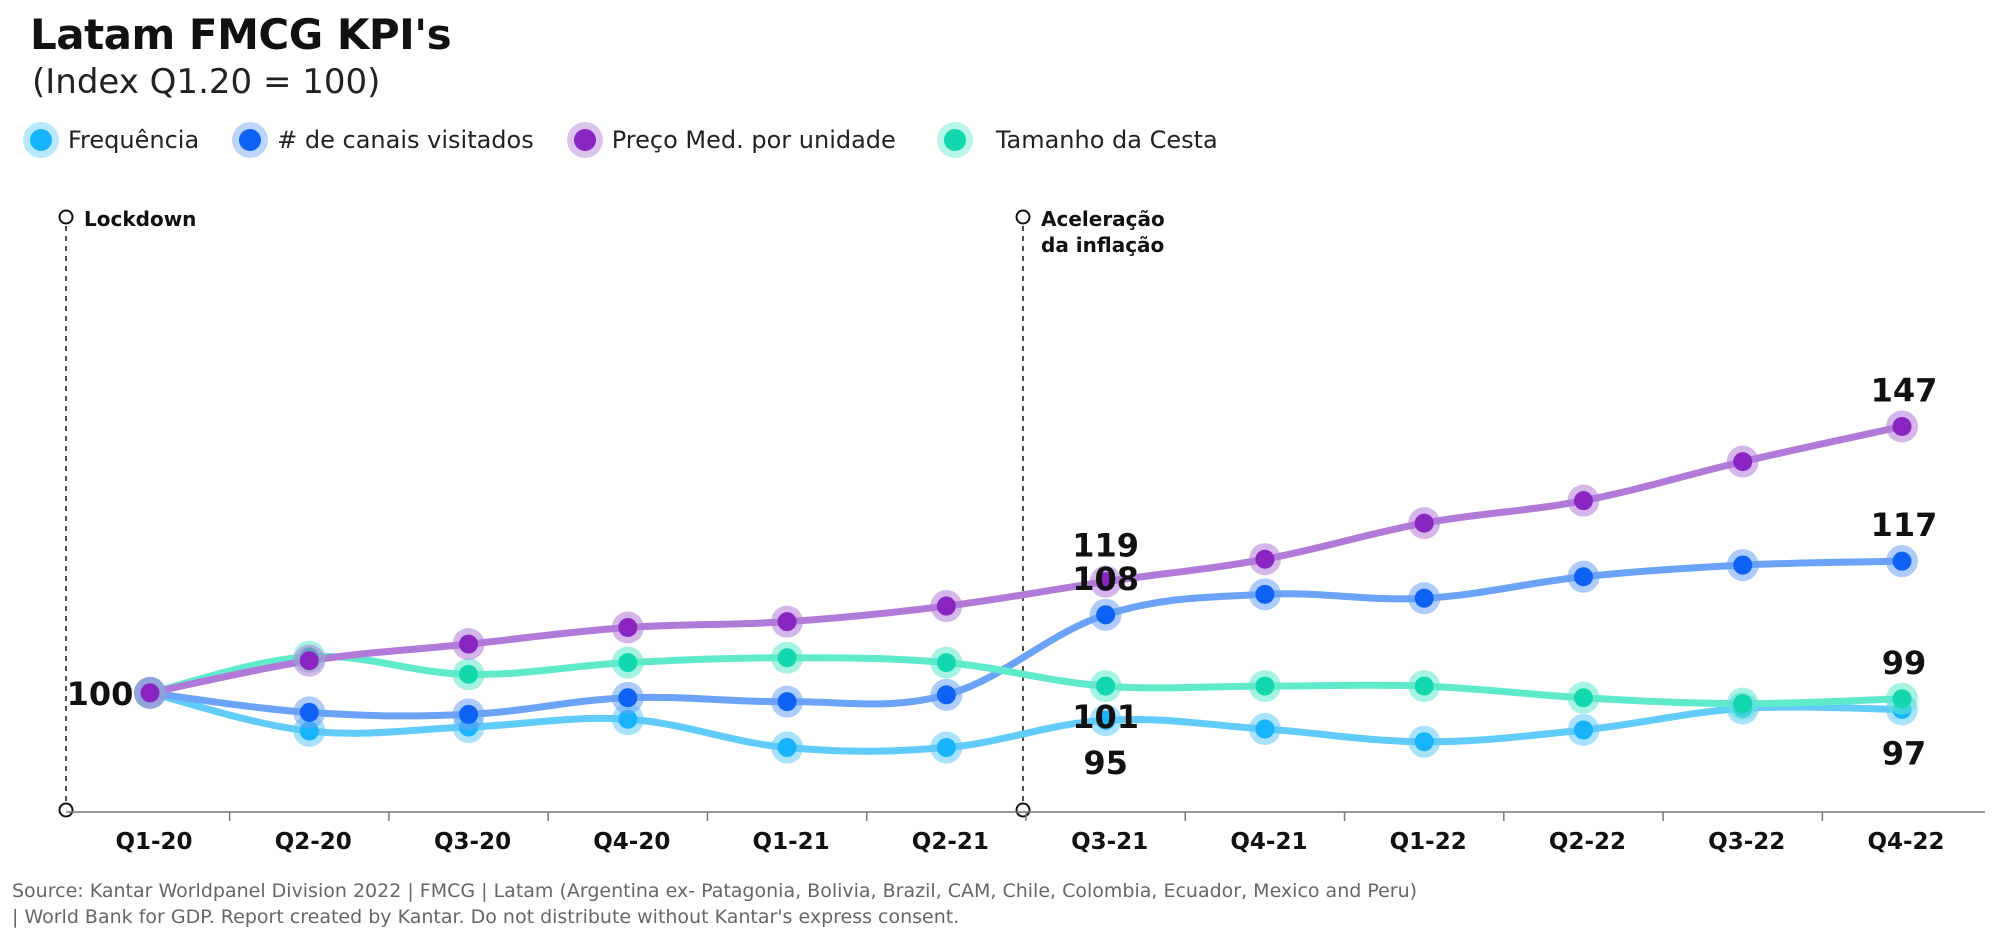 Image resolution: width=2000 pixels, height=947 pixels. I want to click on legend-label-preco: Preço Med. por unidade, so click(753, 140).